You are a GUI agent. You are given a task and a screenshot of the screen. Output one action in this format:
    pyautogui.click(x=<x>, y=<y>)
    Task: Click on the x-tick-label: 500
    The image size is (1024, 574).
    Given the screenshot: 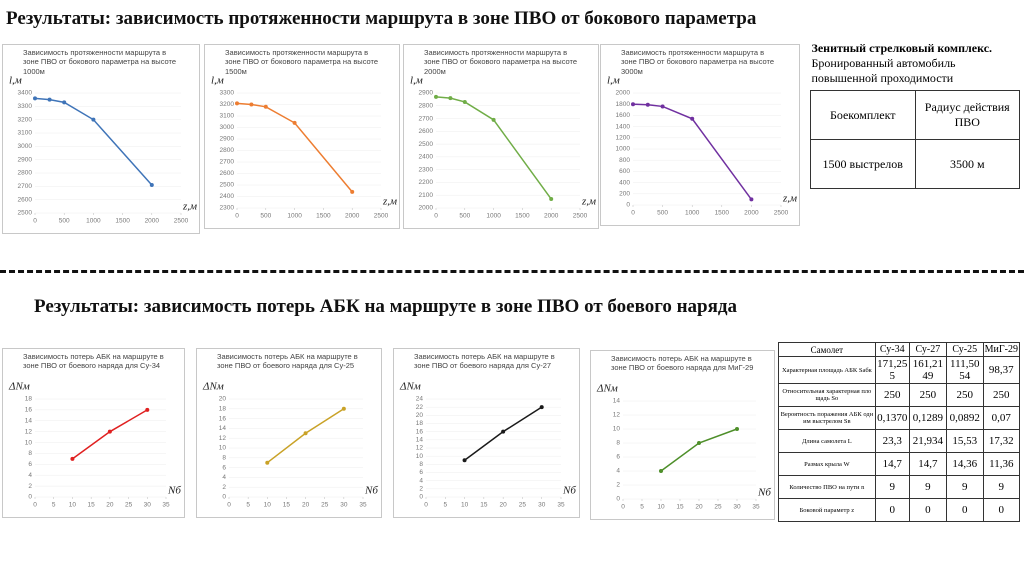 What is the action you would take?
    pyautogui.click(x=662, y=213)
    